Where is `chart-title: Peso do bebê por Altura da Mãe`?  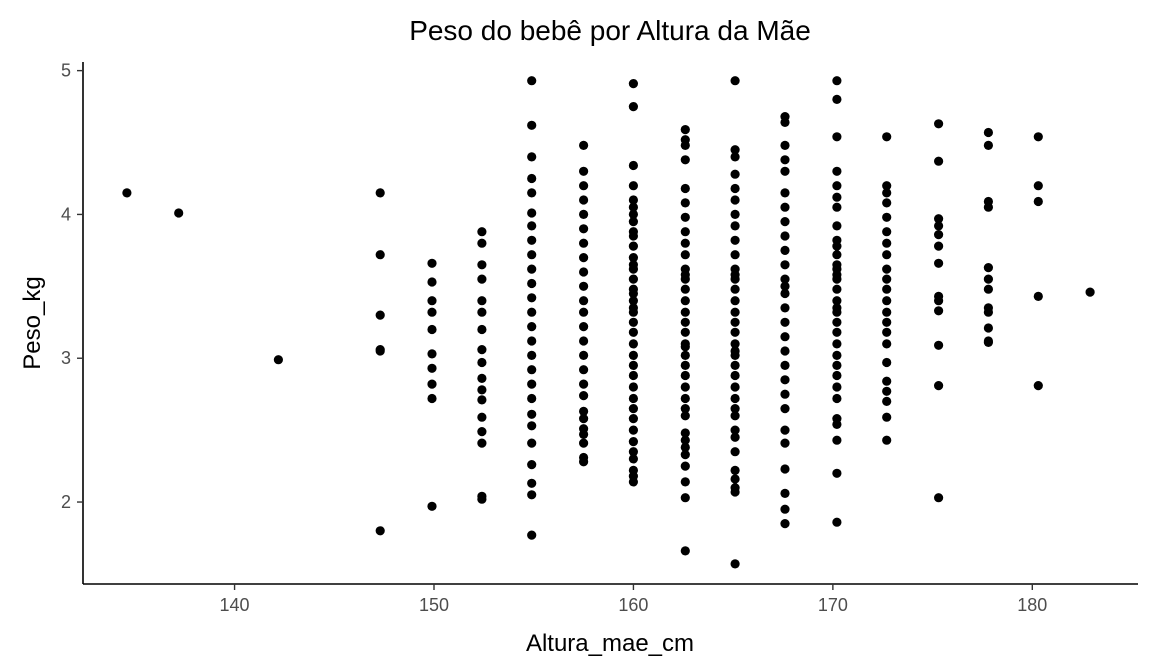
chart-title: Peso do bebê por Altura da Mãe is located at coordinates (610, 30).